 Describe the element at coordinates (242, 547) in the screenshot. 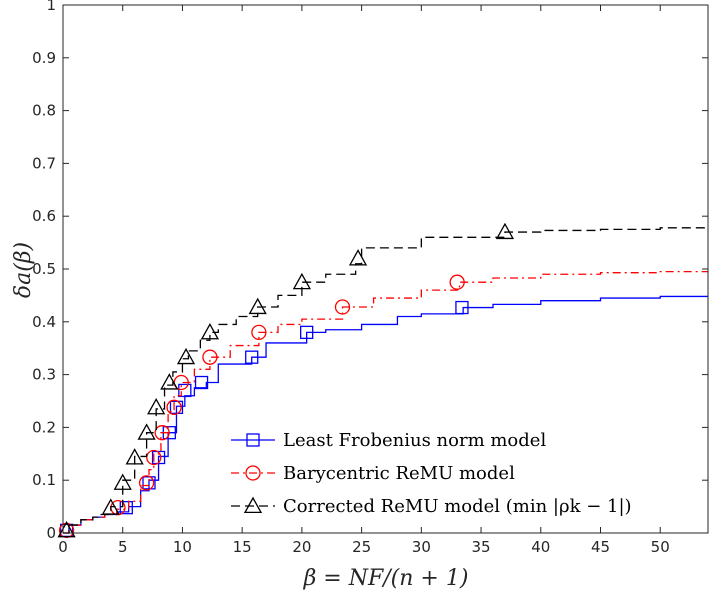

I see `x-tick-label-3: 15` at that location.